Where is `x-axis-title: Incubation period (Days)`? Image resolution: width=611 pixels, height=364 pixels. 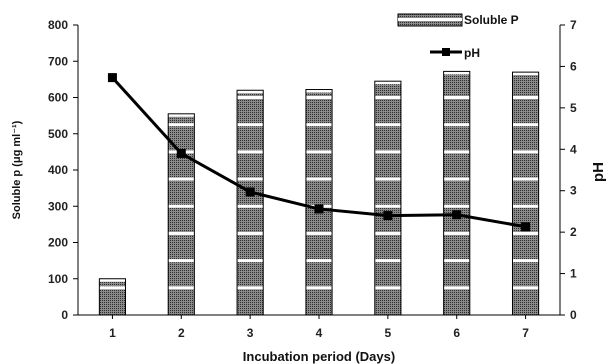 x-axis-title: Incubation period (Days) is located at coordinates (319, 356).